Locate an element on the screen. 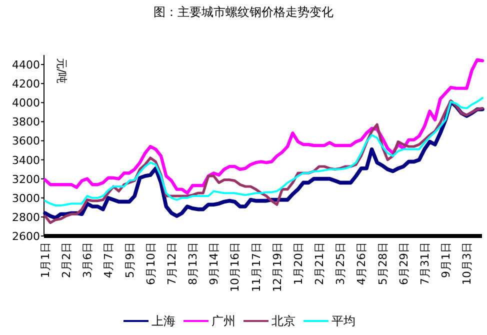 Image resolution: width=487 pixels, height=335 pixels. x-tick-label: 10月3日 is located at coordinates (467, 263).